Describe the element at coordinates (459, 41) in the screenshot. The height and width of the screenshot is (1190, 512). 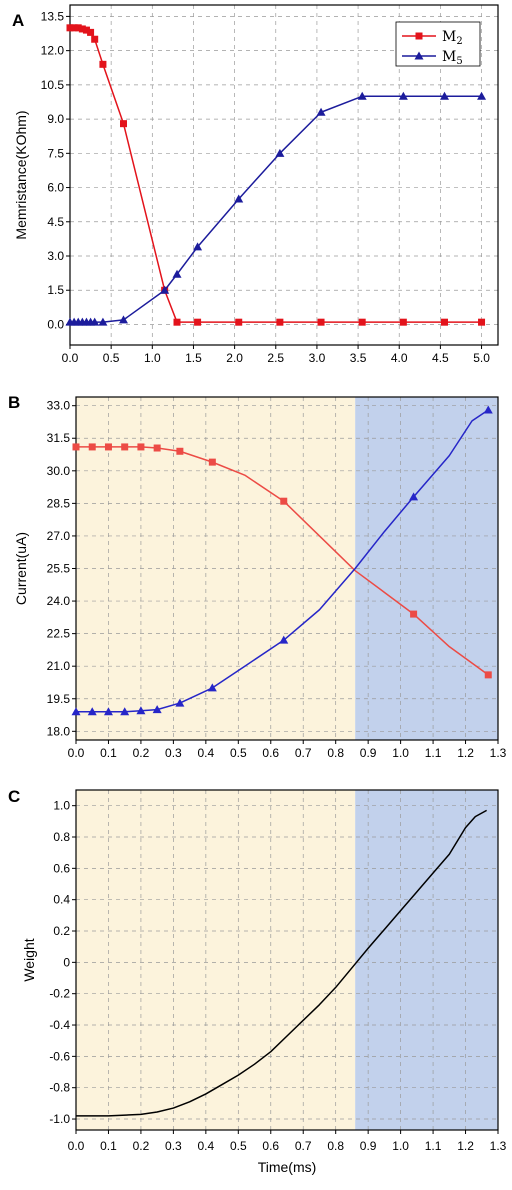
I see `legend-label-subscript: 2` at that location.